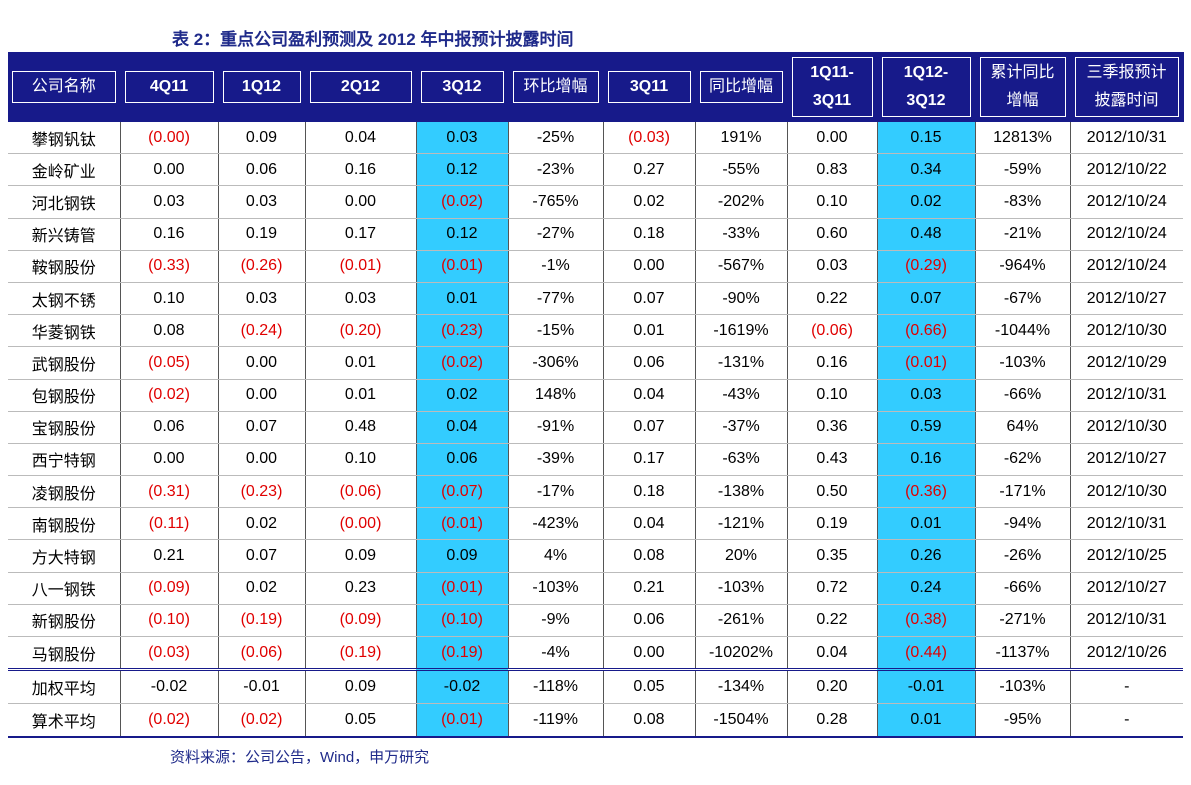 The image size is (1191, 785). Describe the element at coordinates (556, 331) in the screenshot. I see `value-cell: -15%` at that location.